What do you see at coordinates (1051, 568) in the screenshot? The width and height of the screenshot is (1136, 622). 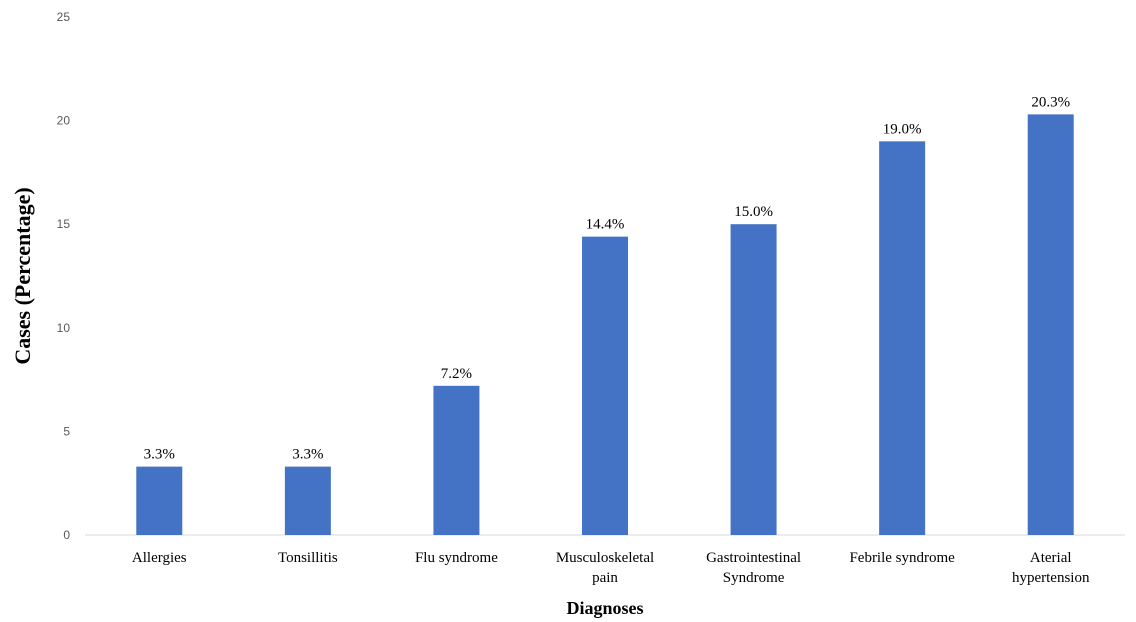 I see `x-tick-label: Aterial hypertension` at bounding box center [1051, 568].